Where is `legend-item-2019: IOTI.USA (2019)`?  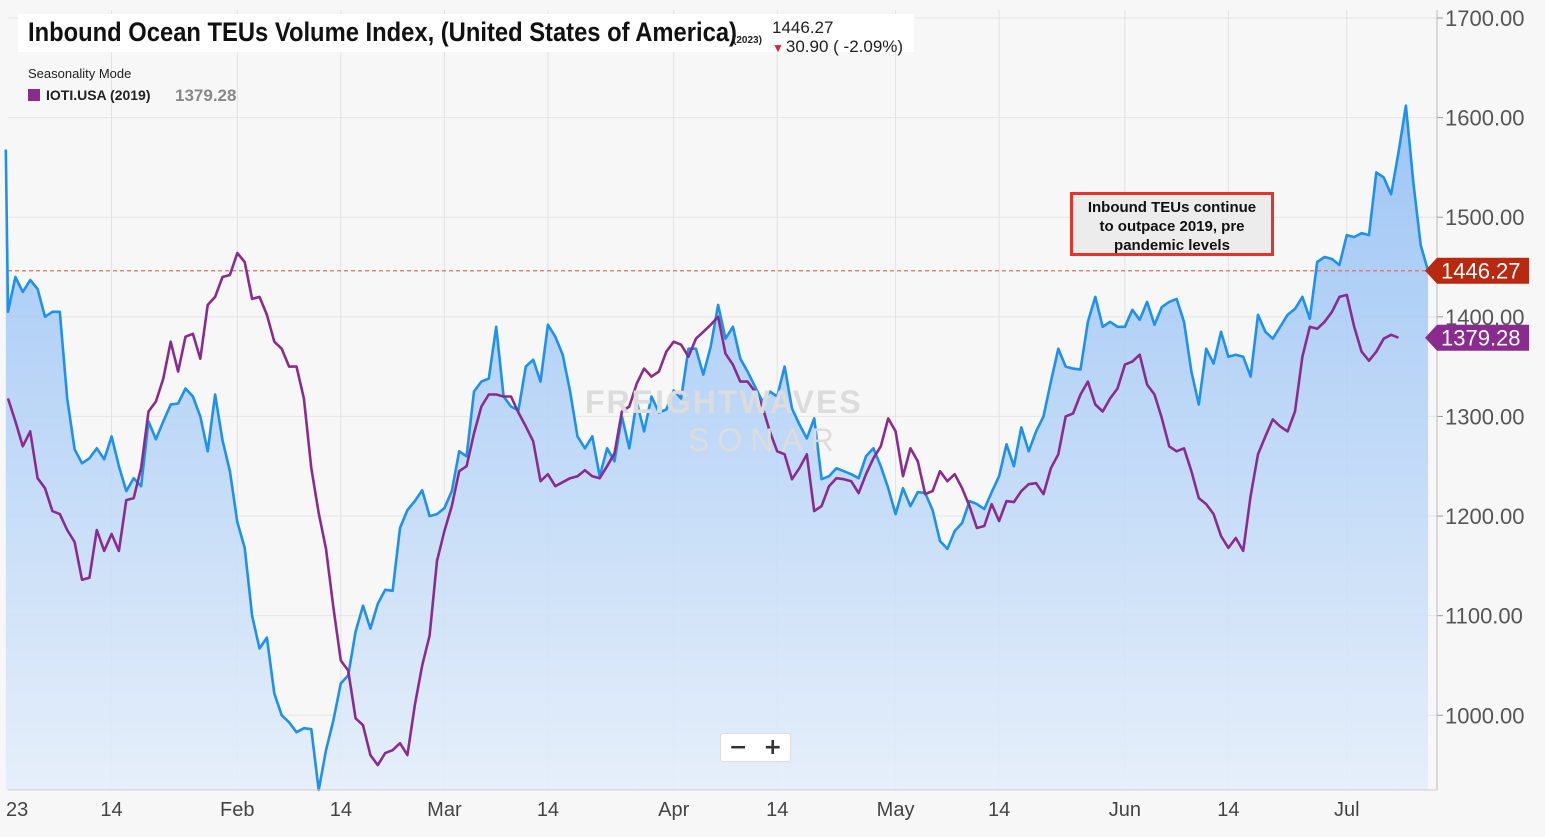 legend-item-2019: IOTI.USA (2019) is located at coordinates (89, 95).